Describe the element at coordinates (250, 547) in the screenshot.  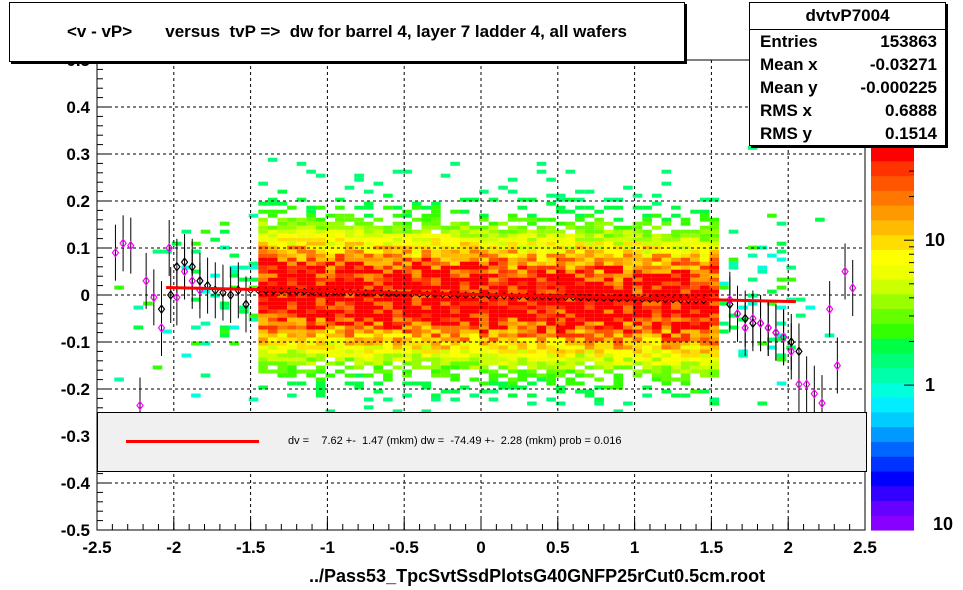
I see `x-tick-label: -1.5` at that location.